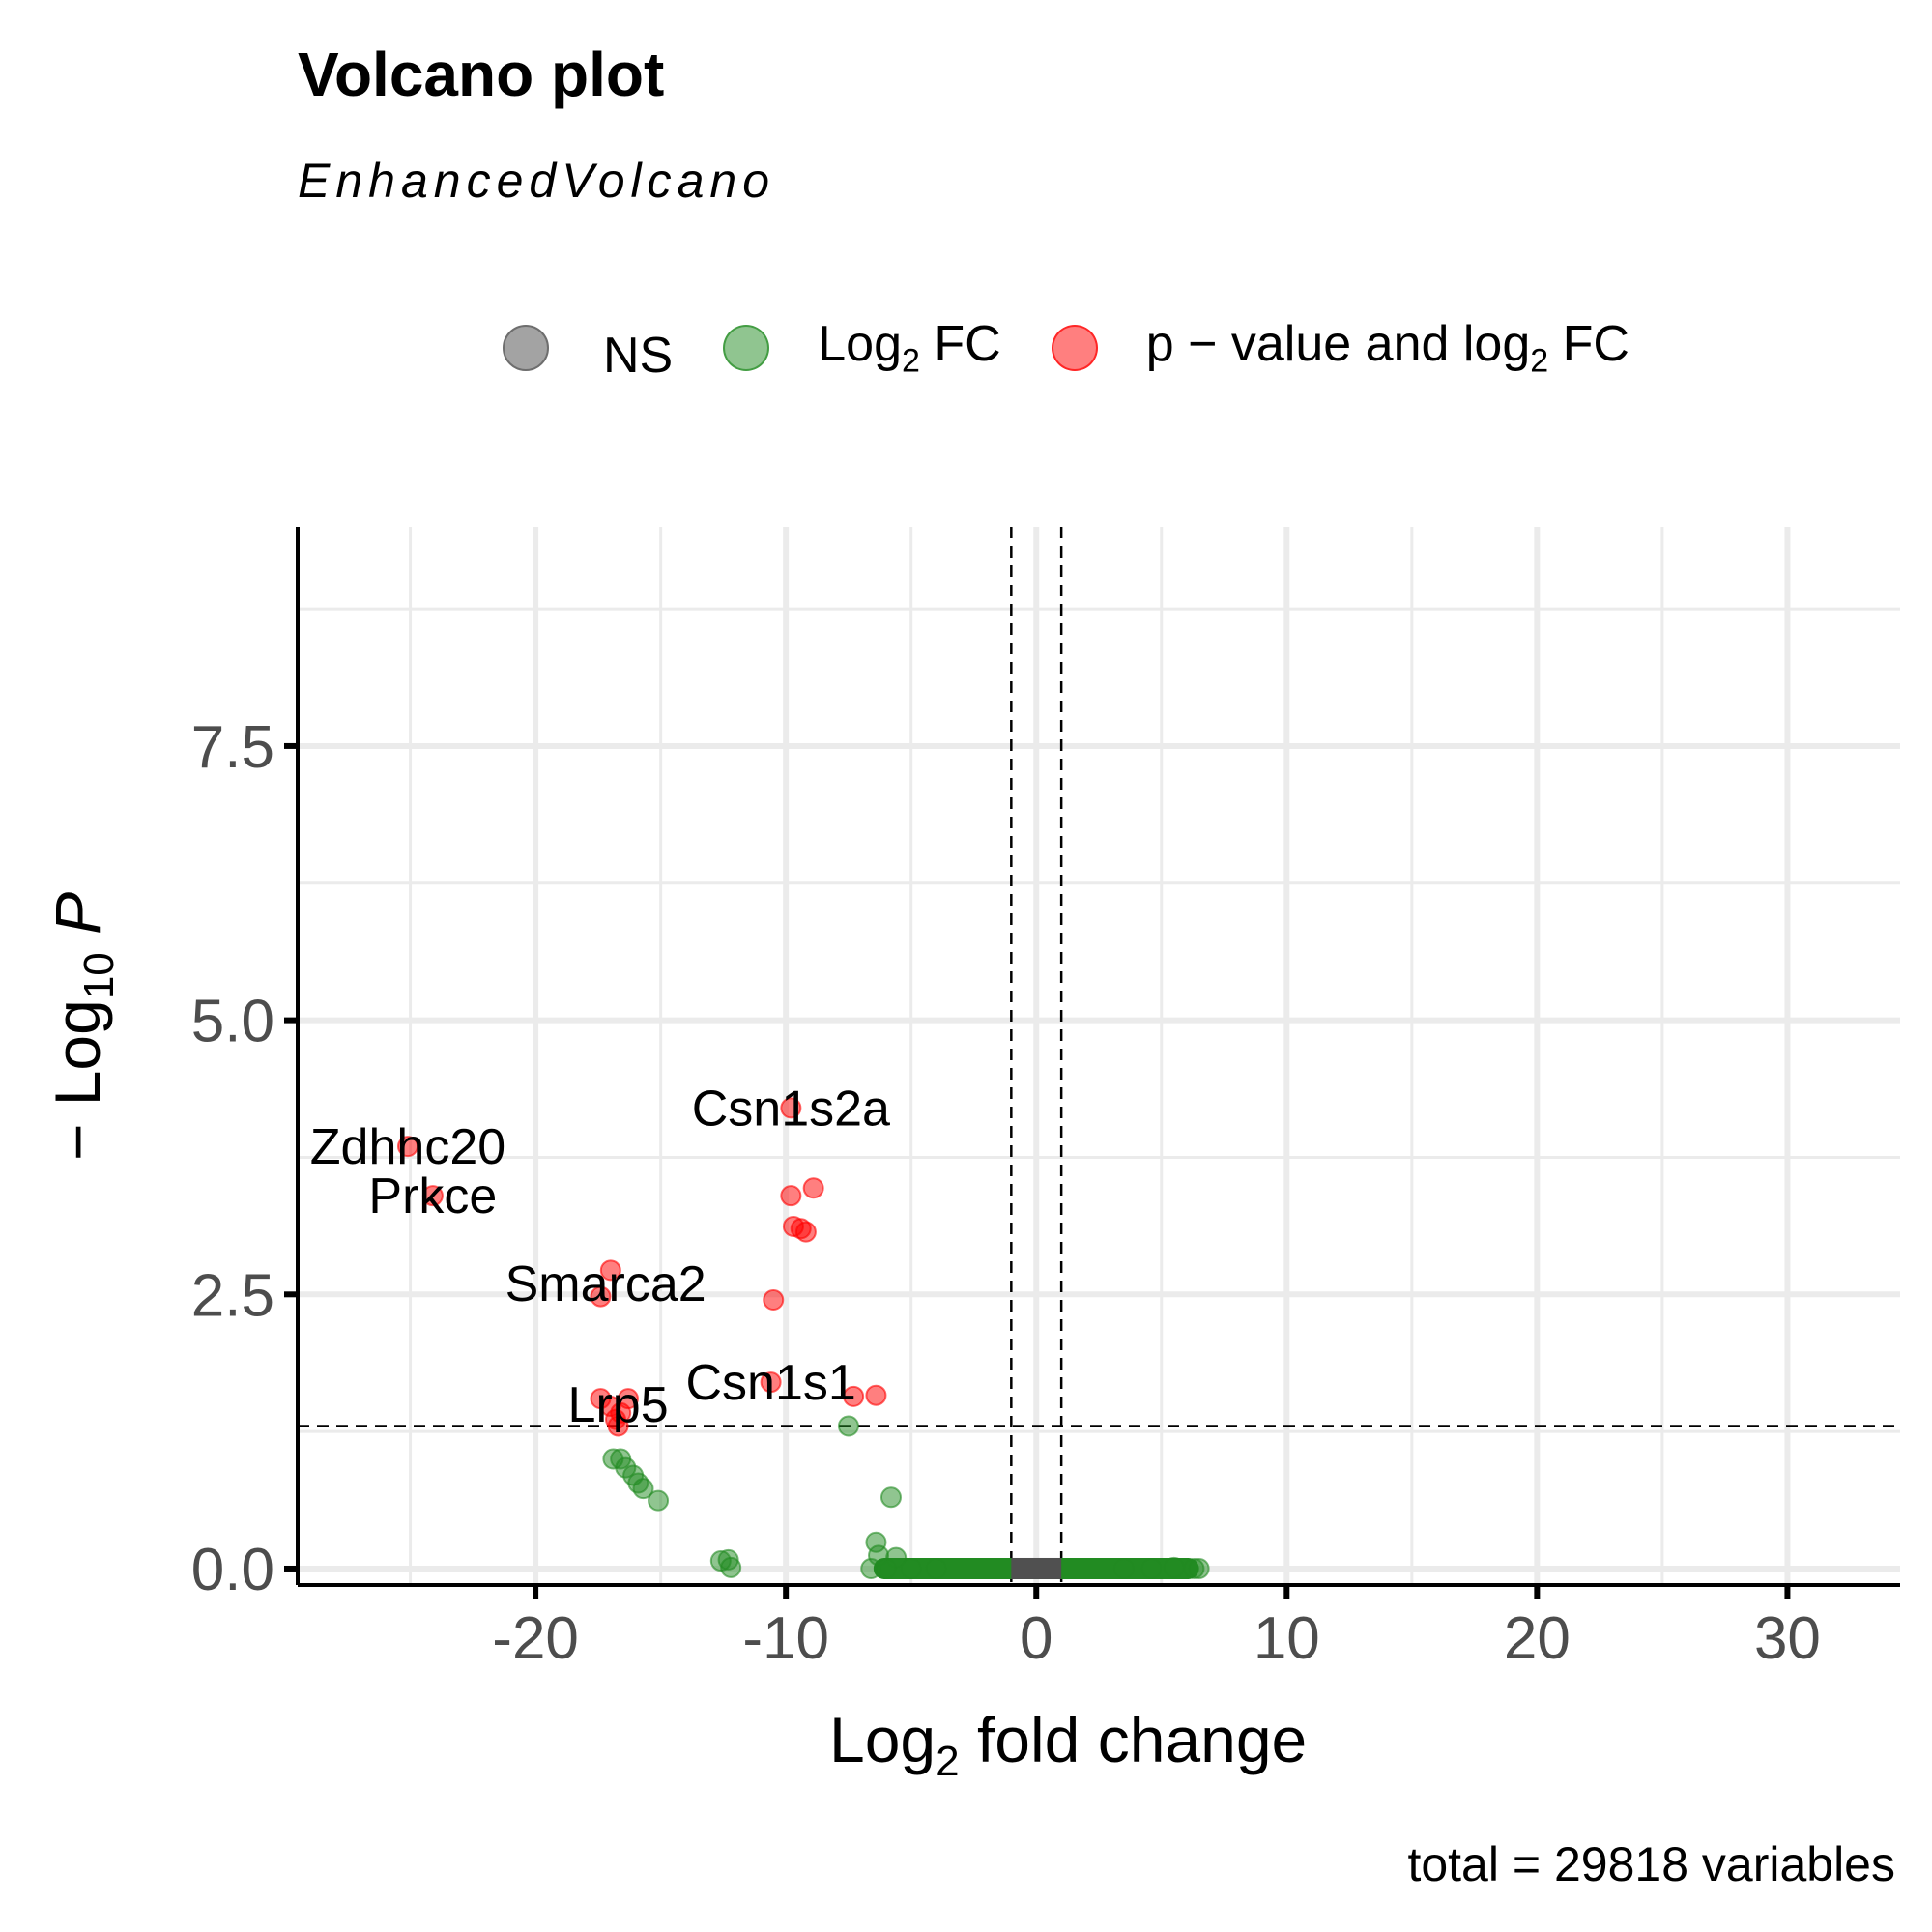 The width and height of the screenshot is (1932, 1932). Describe the element at coordinates (803, 1338) in the screenshot. I see `data-points` at that location.